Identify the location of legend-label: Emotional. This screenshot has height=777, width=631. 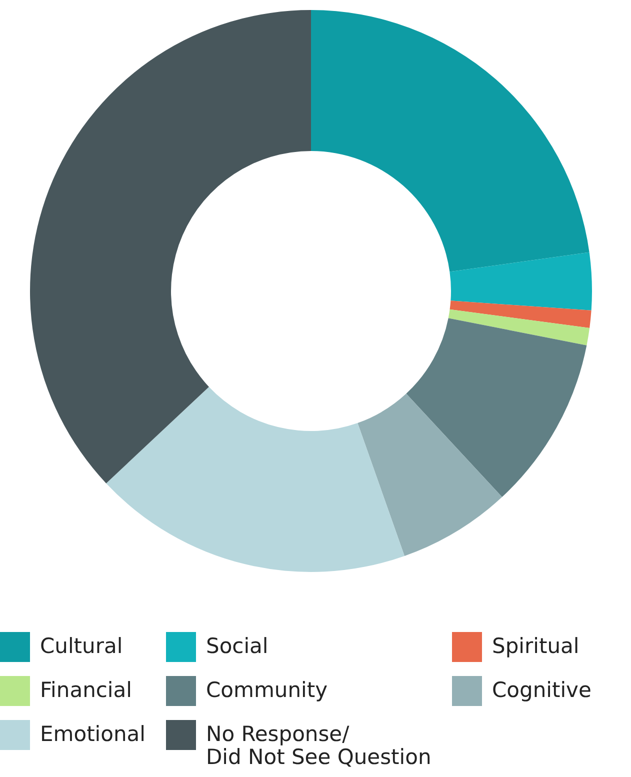
(93, 734).